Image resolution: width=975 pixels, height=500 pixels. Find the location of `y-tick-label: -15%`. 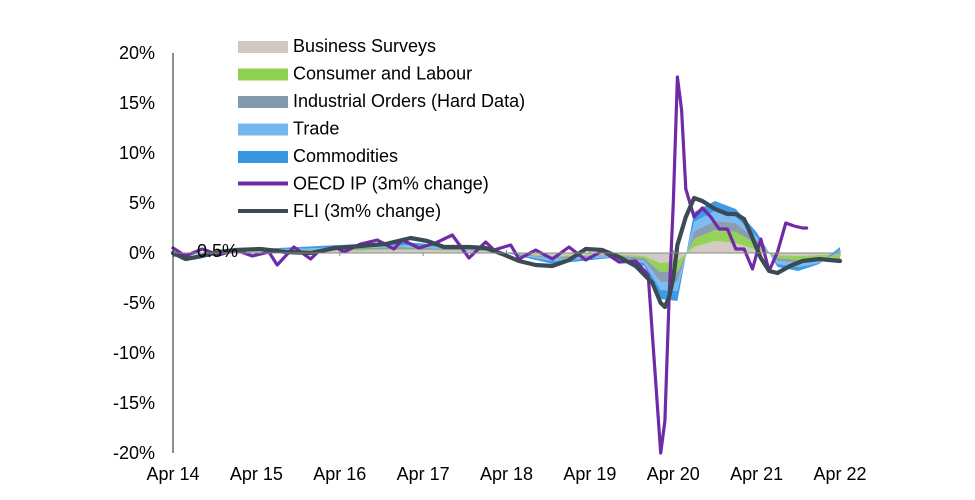

y-tick-label: -15% is located at coordinates (134, 403).